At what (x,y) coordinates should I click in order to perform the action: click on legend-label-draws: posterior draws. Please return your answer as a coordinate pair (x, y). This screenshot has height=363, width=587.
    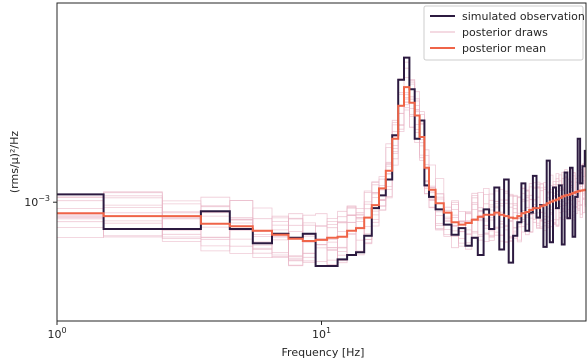
    Looking at the image, I should click on (505, 32).